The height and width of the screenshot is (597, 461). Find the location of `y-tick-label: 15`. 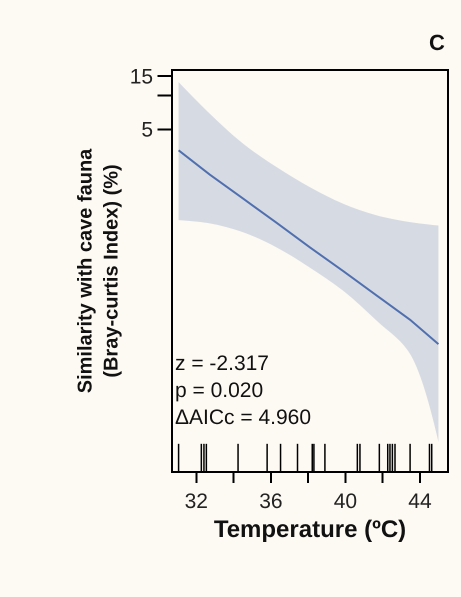

y-tick-label: 15 is located at coordinates (142, 76).